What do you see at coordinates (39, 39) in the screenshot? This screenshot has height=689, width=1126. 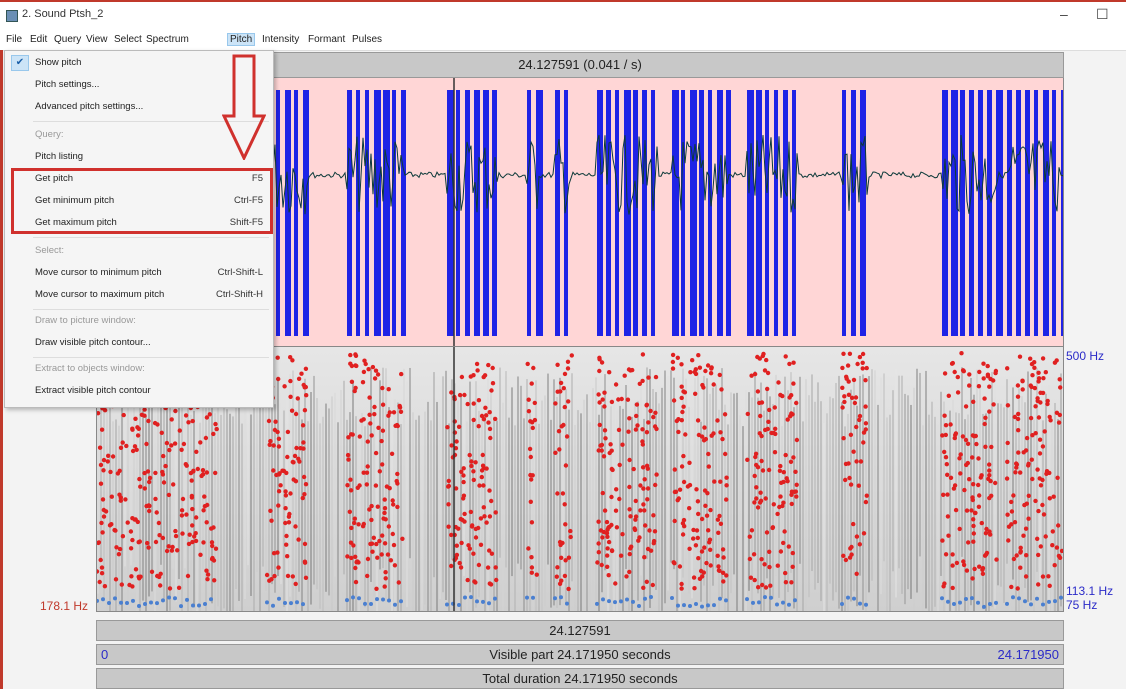 I see `menu-edit: Edit` at bounding box center [39, 39].